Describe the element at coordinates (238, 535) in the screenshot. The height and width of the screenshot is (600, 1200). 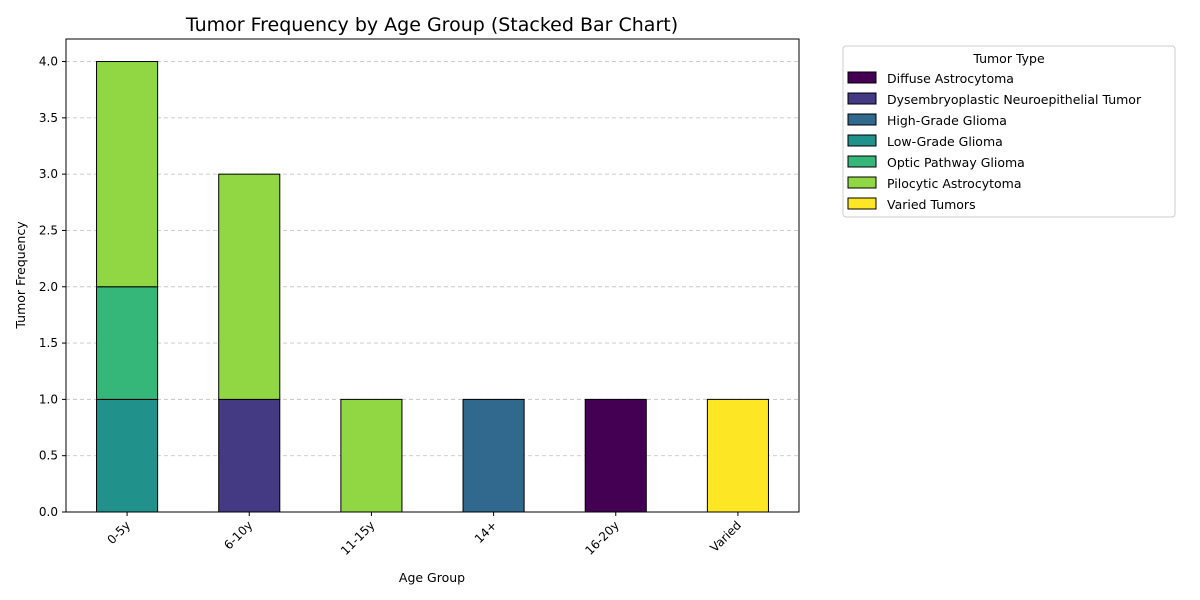
I see `x-tick-label: 6-10y` at that location.